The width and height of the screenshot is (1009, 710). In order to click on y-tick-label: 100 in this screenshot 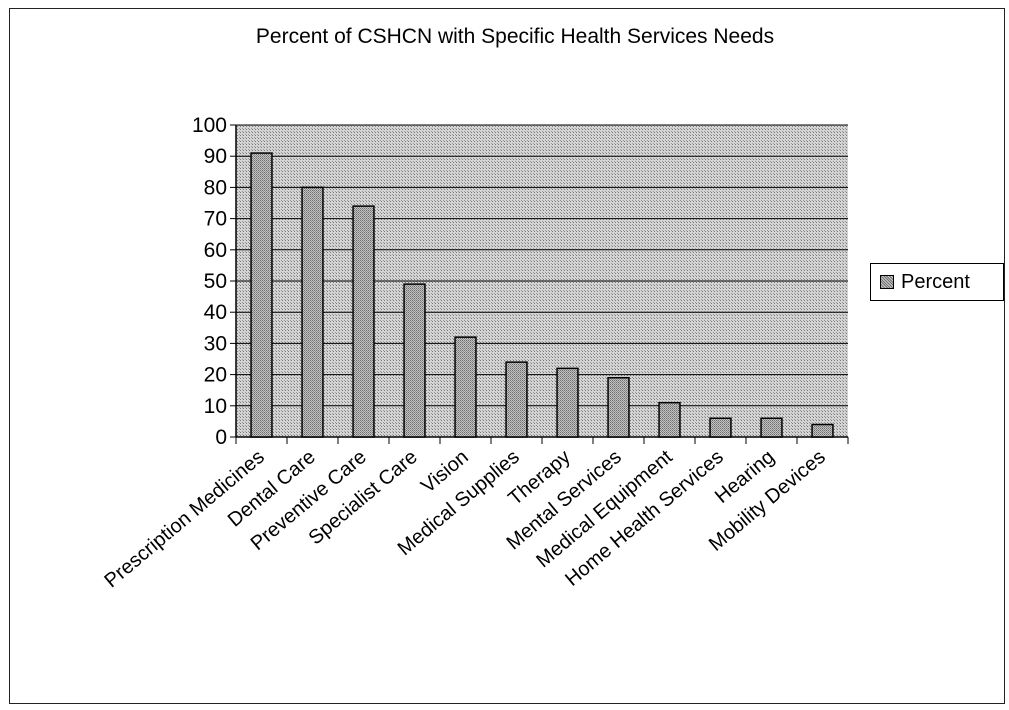, I will do `click(209, 125)`.